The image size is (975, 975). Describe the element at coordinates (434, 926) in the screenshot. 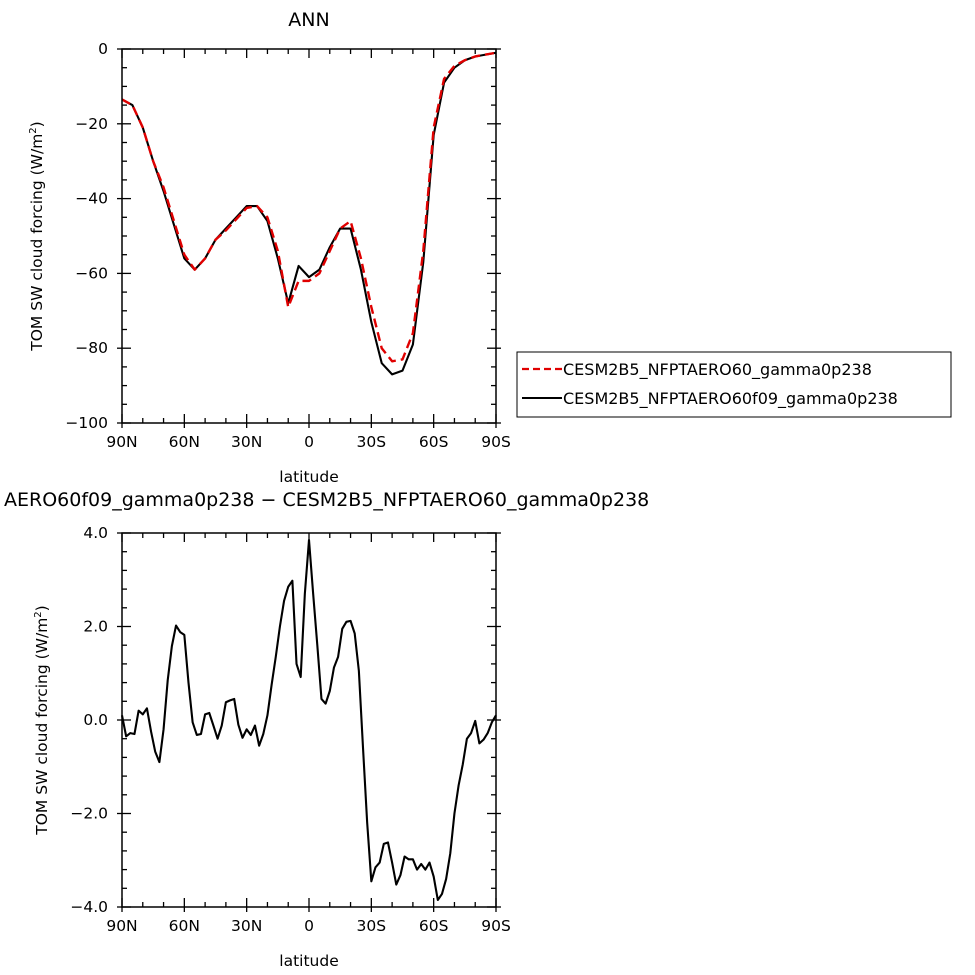

I see `bottom-chart-x-tick-label: 60S` at that location.